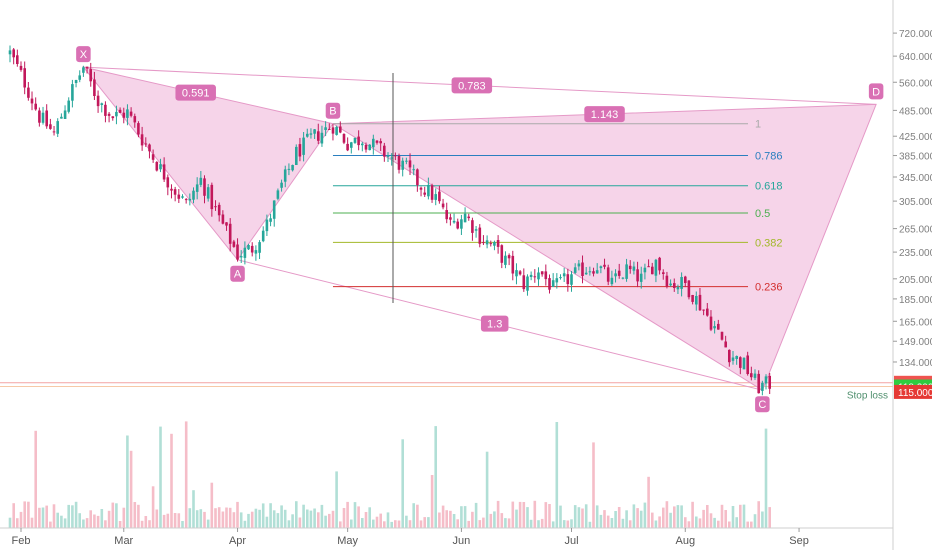  I want to click on pattern-ratio-label-bg, so click(472, 85).